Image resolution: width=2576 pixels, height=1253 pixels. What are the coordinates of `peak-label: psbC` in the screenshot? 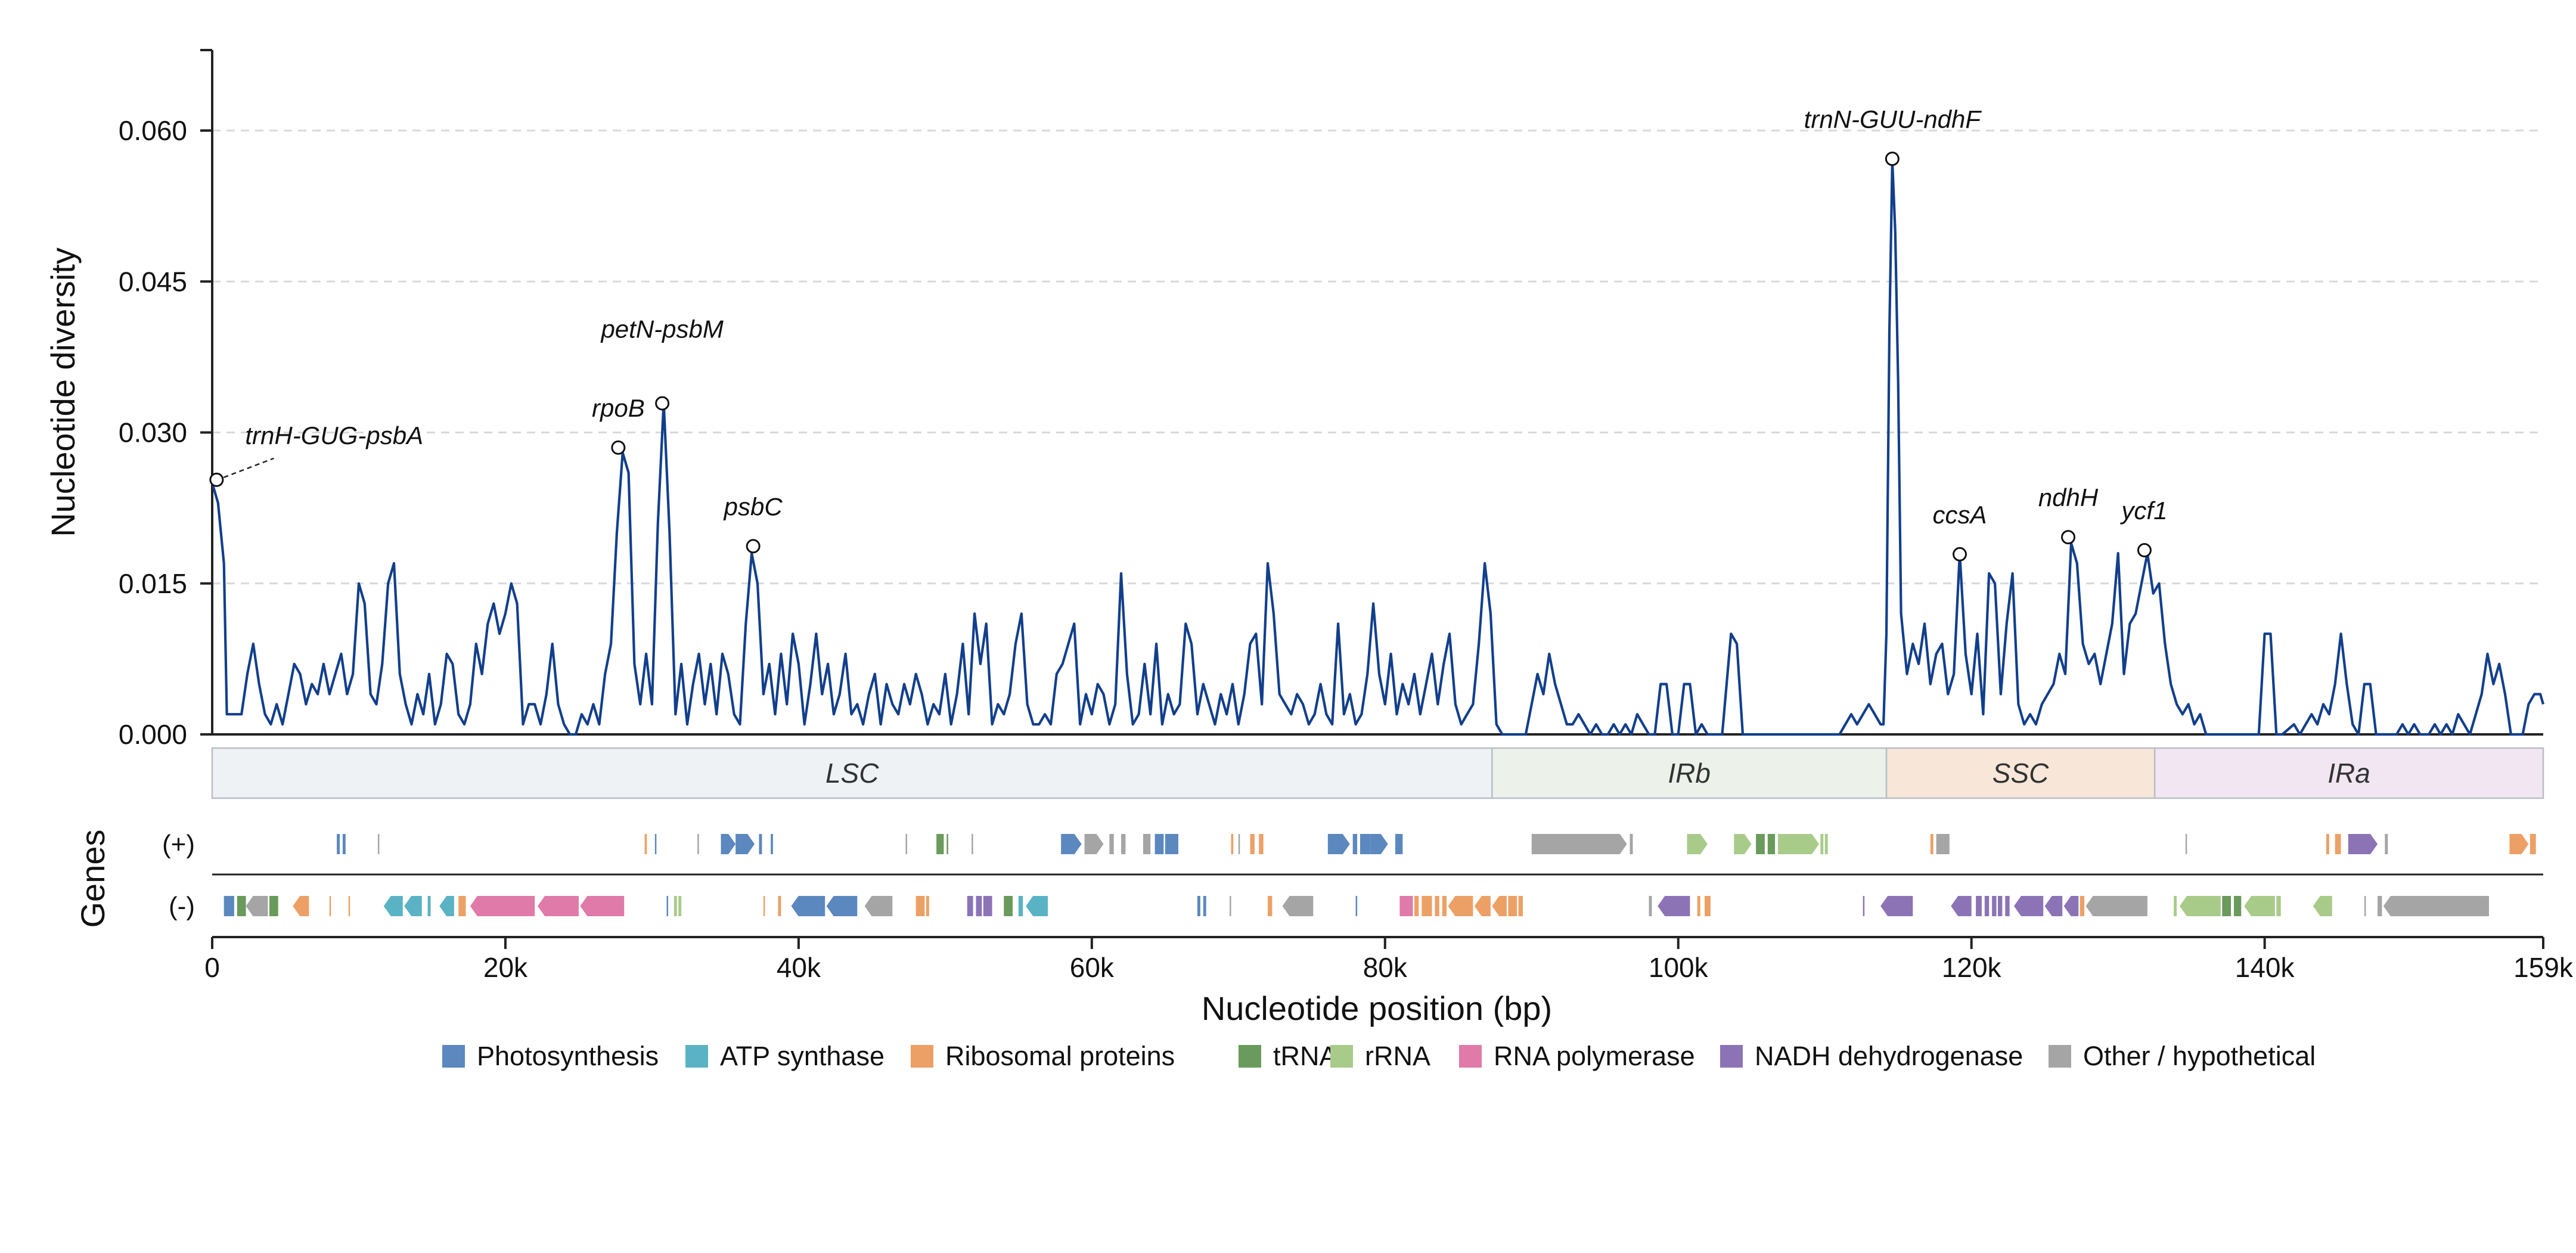 It's located at (753, 506).